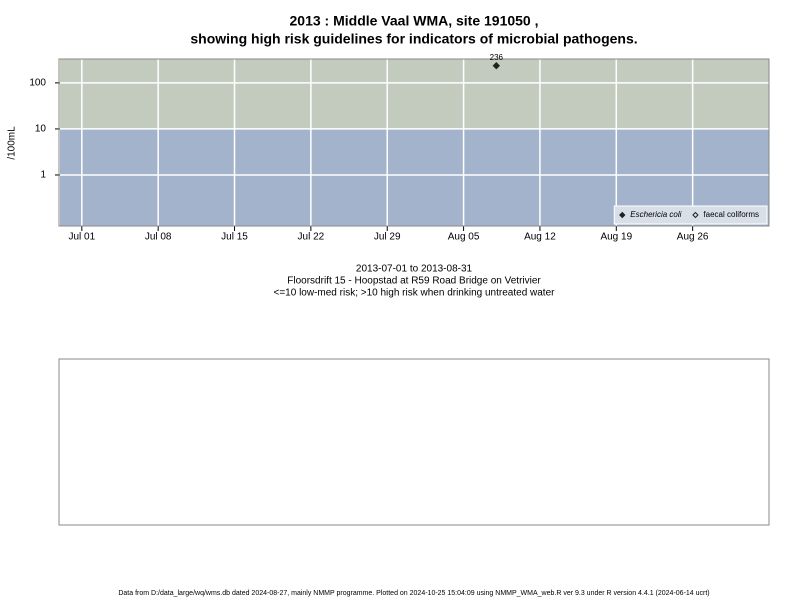 Image resolution: width=800 pixels, height=600 pixels. Describe the element at coordinates (414, 269) in the screenshot. I see `note: 2013-07-01 to 2013-08-31` at that location.